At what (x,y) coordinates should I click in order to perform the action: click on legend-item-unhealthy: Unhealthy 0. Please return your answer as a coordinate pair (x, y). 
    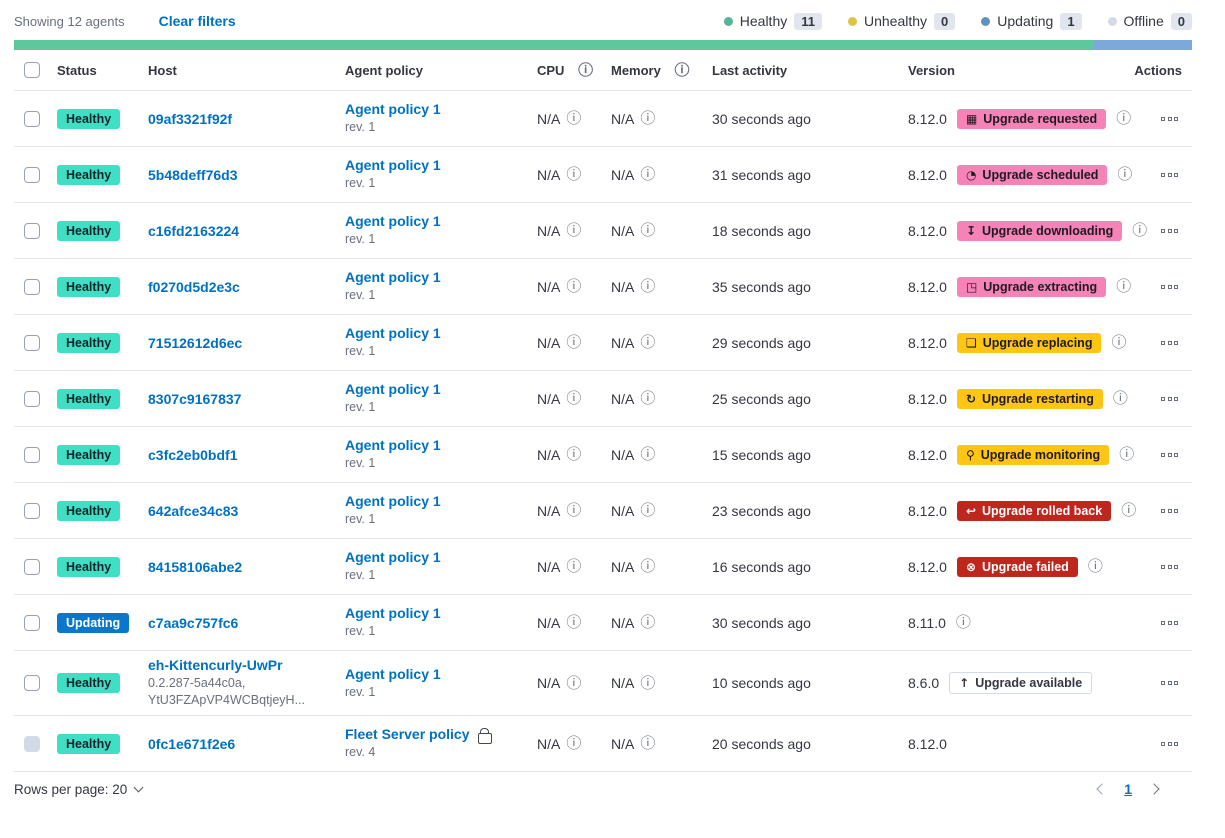
    Looking at the image, I should click on (901, 21).